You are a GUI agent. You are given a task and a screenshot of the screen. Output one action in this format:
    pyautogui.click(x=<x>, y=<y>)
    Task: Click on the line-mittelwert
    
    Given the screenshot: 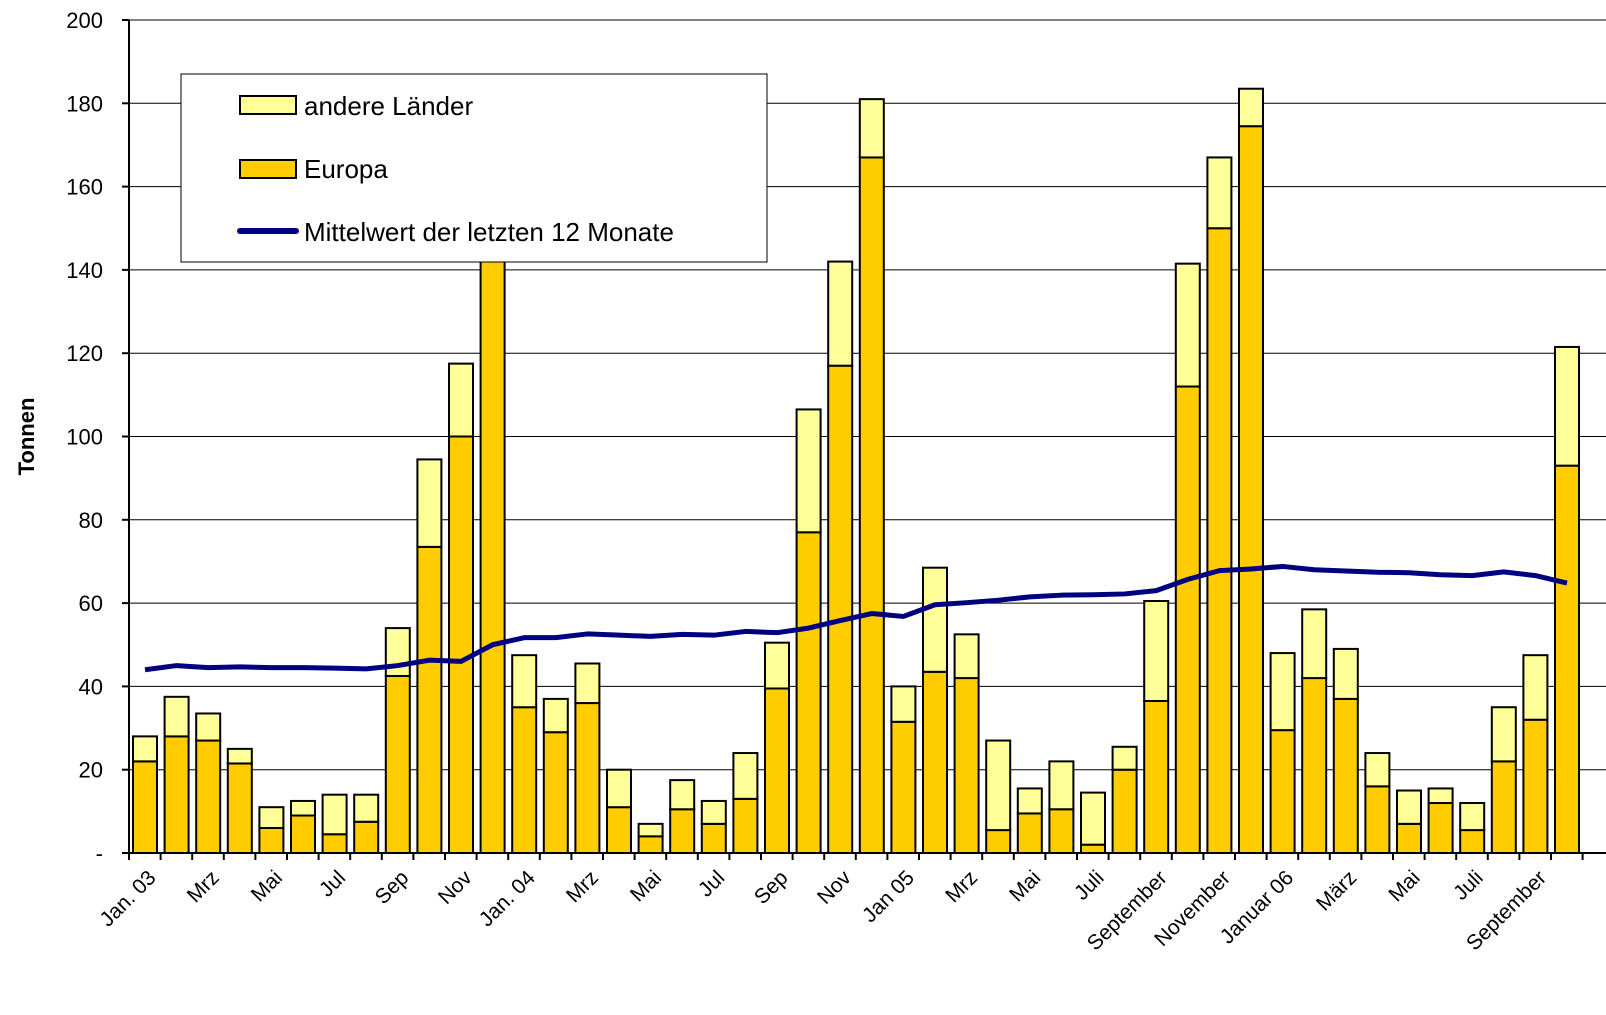 What is the action you would take?
    pyautogui.click(x=856, y=618)
    